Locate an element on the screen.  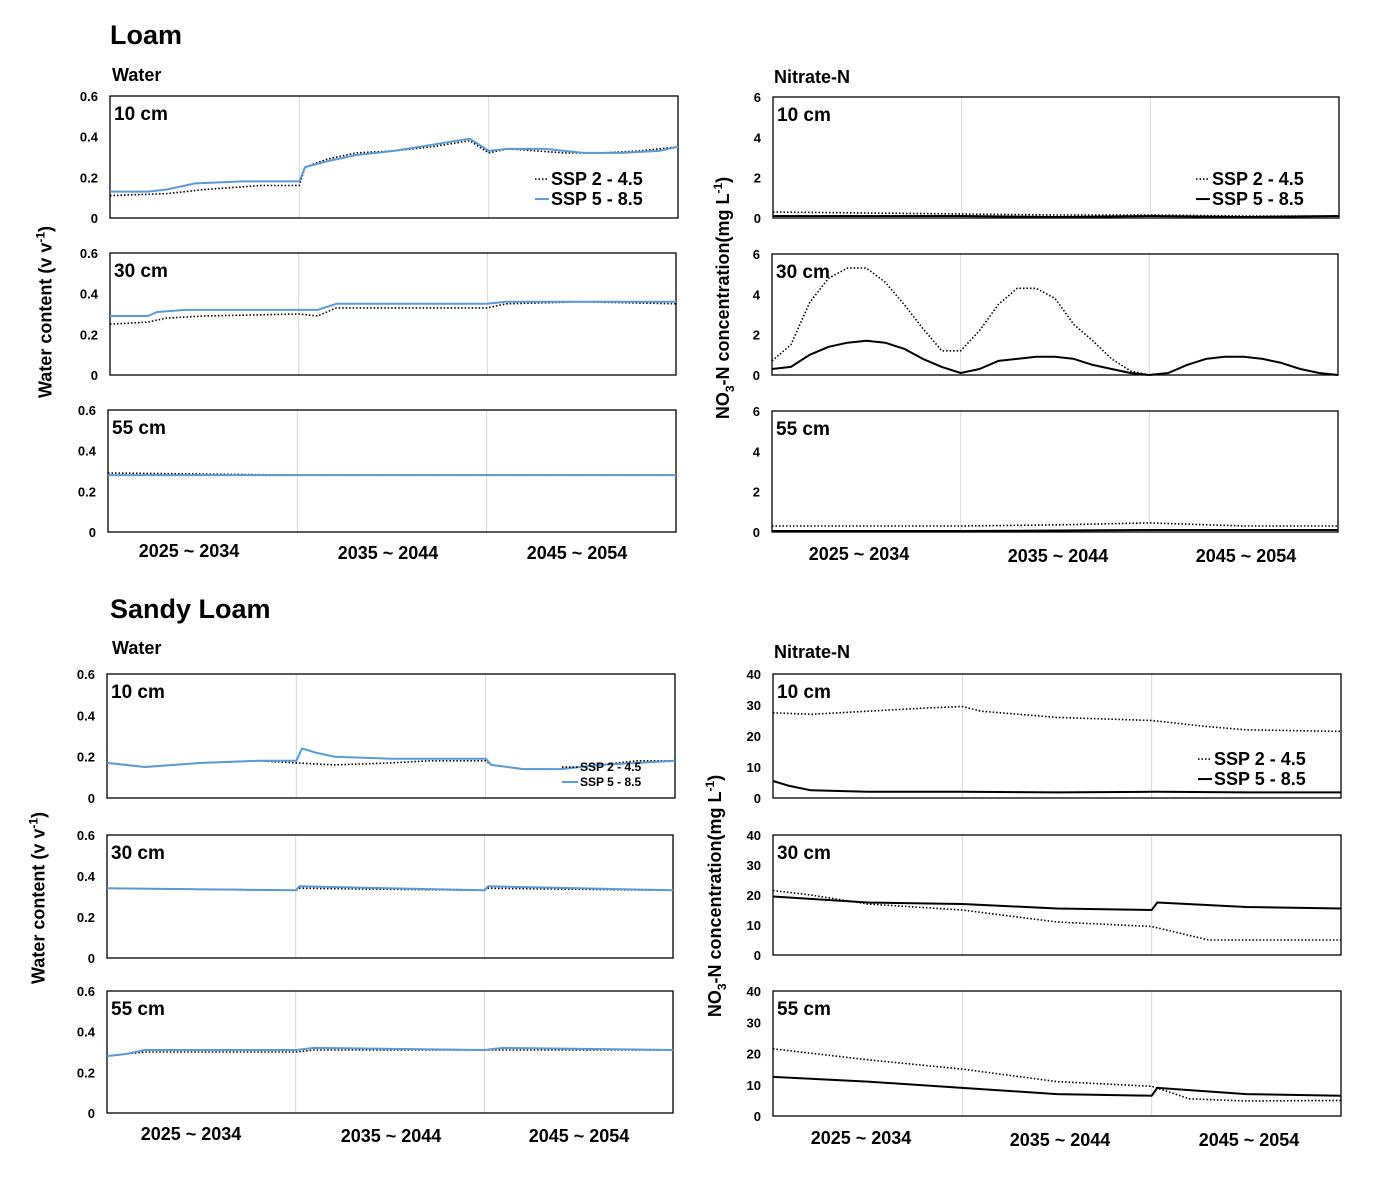
panel-loam-water-55cm: 0 0.2 0.4 0.6 55 cm is located at coordinates (377, 471).